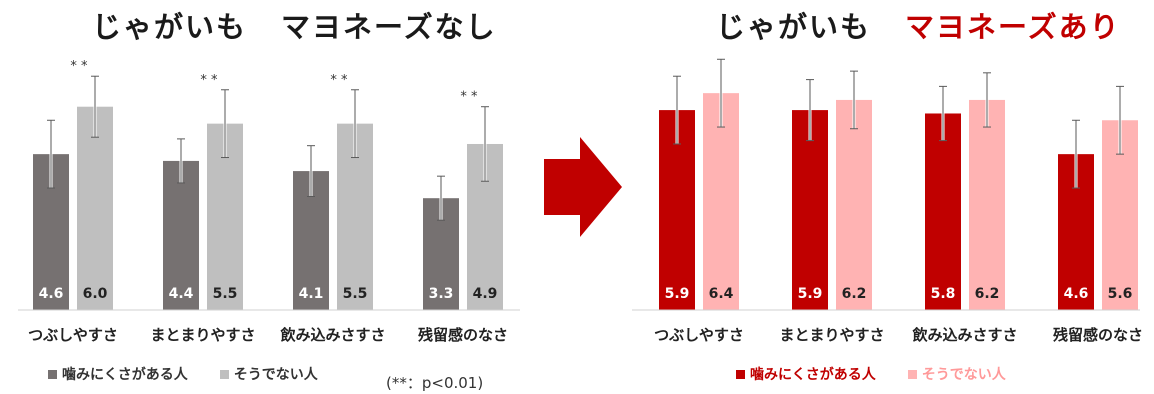  Describe the element at coordinates (1120, 294) in the screenshot. I see `right-value-label-s2-4: 5.6` at that location.